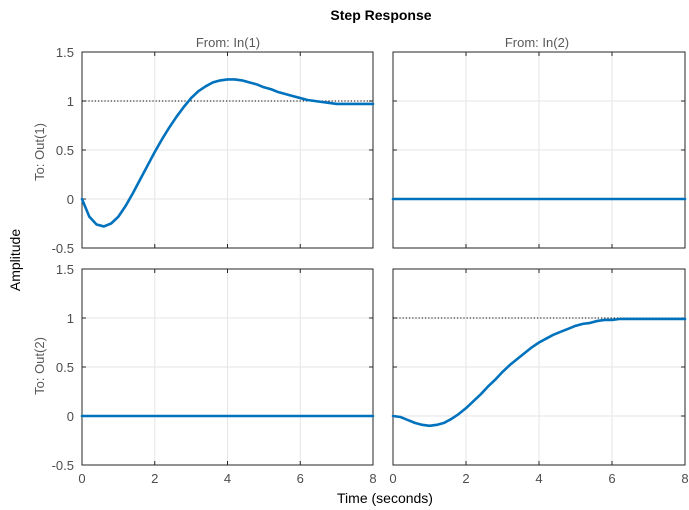 Image resolution: width=689 pixels, height=510 pixels. Describe the element at coordinates (380, 15) in the screenshot. I see `chart-title: Step Response` at that location.